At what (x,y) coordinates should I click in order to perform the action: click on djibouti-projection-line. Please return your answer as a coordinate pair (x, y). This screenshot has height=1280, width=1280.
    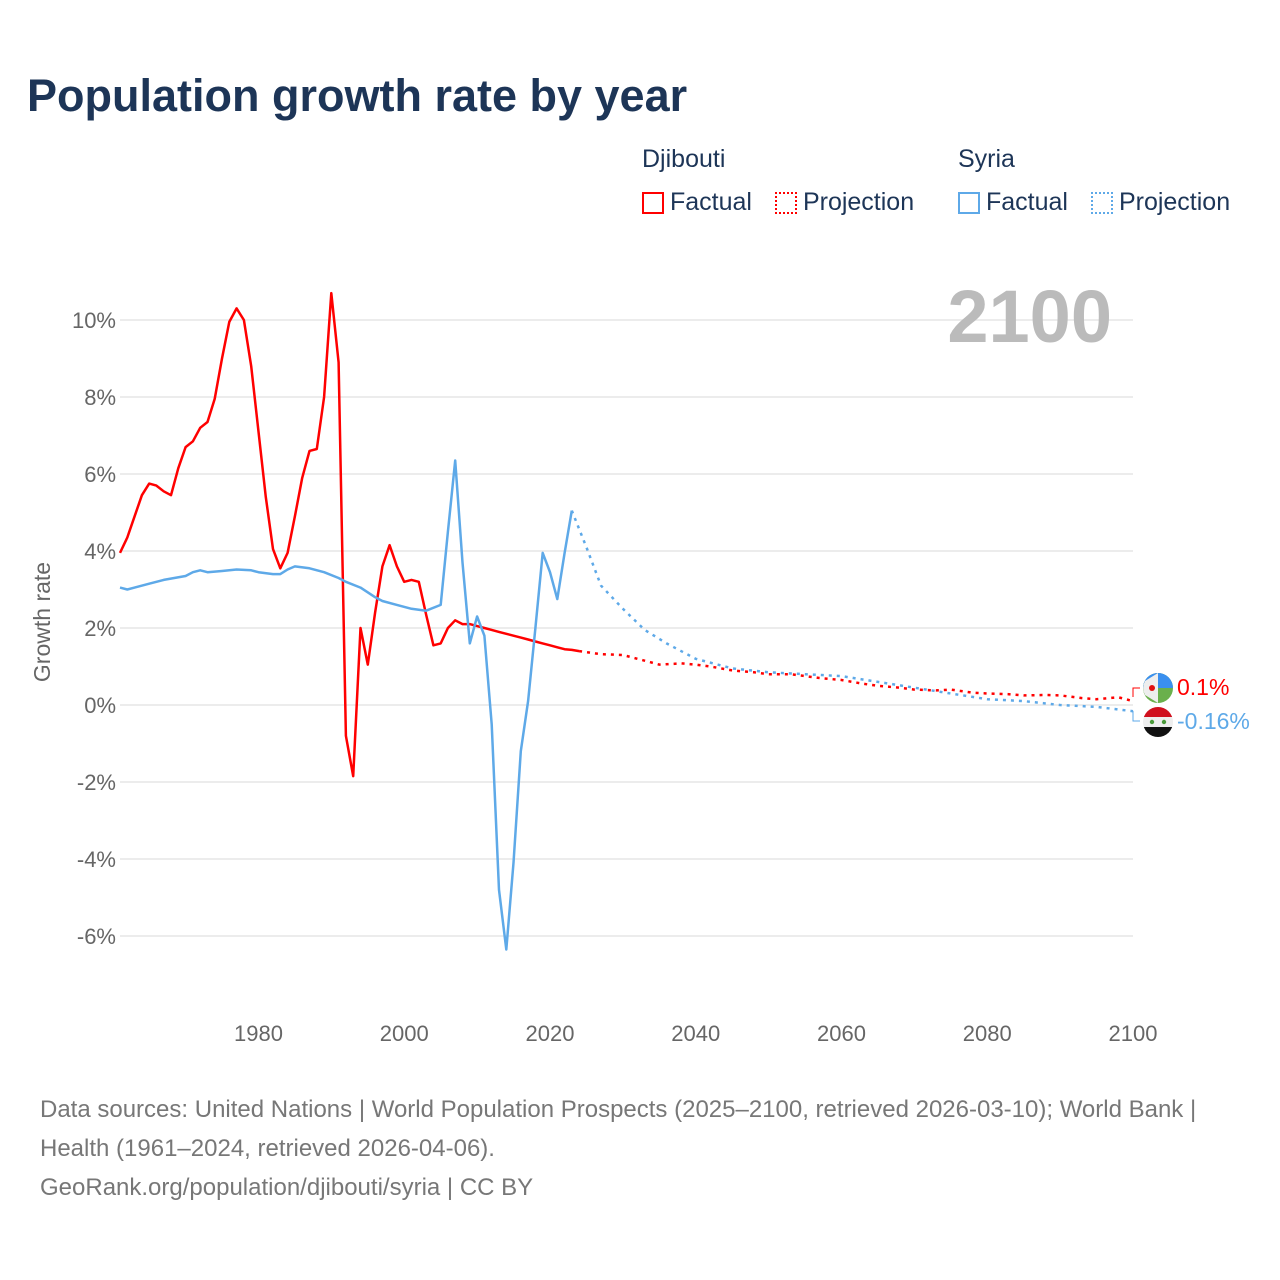
    Looking at the image, I should click on (856, 676).